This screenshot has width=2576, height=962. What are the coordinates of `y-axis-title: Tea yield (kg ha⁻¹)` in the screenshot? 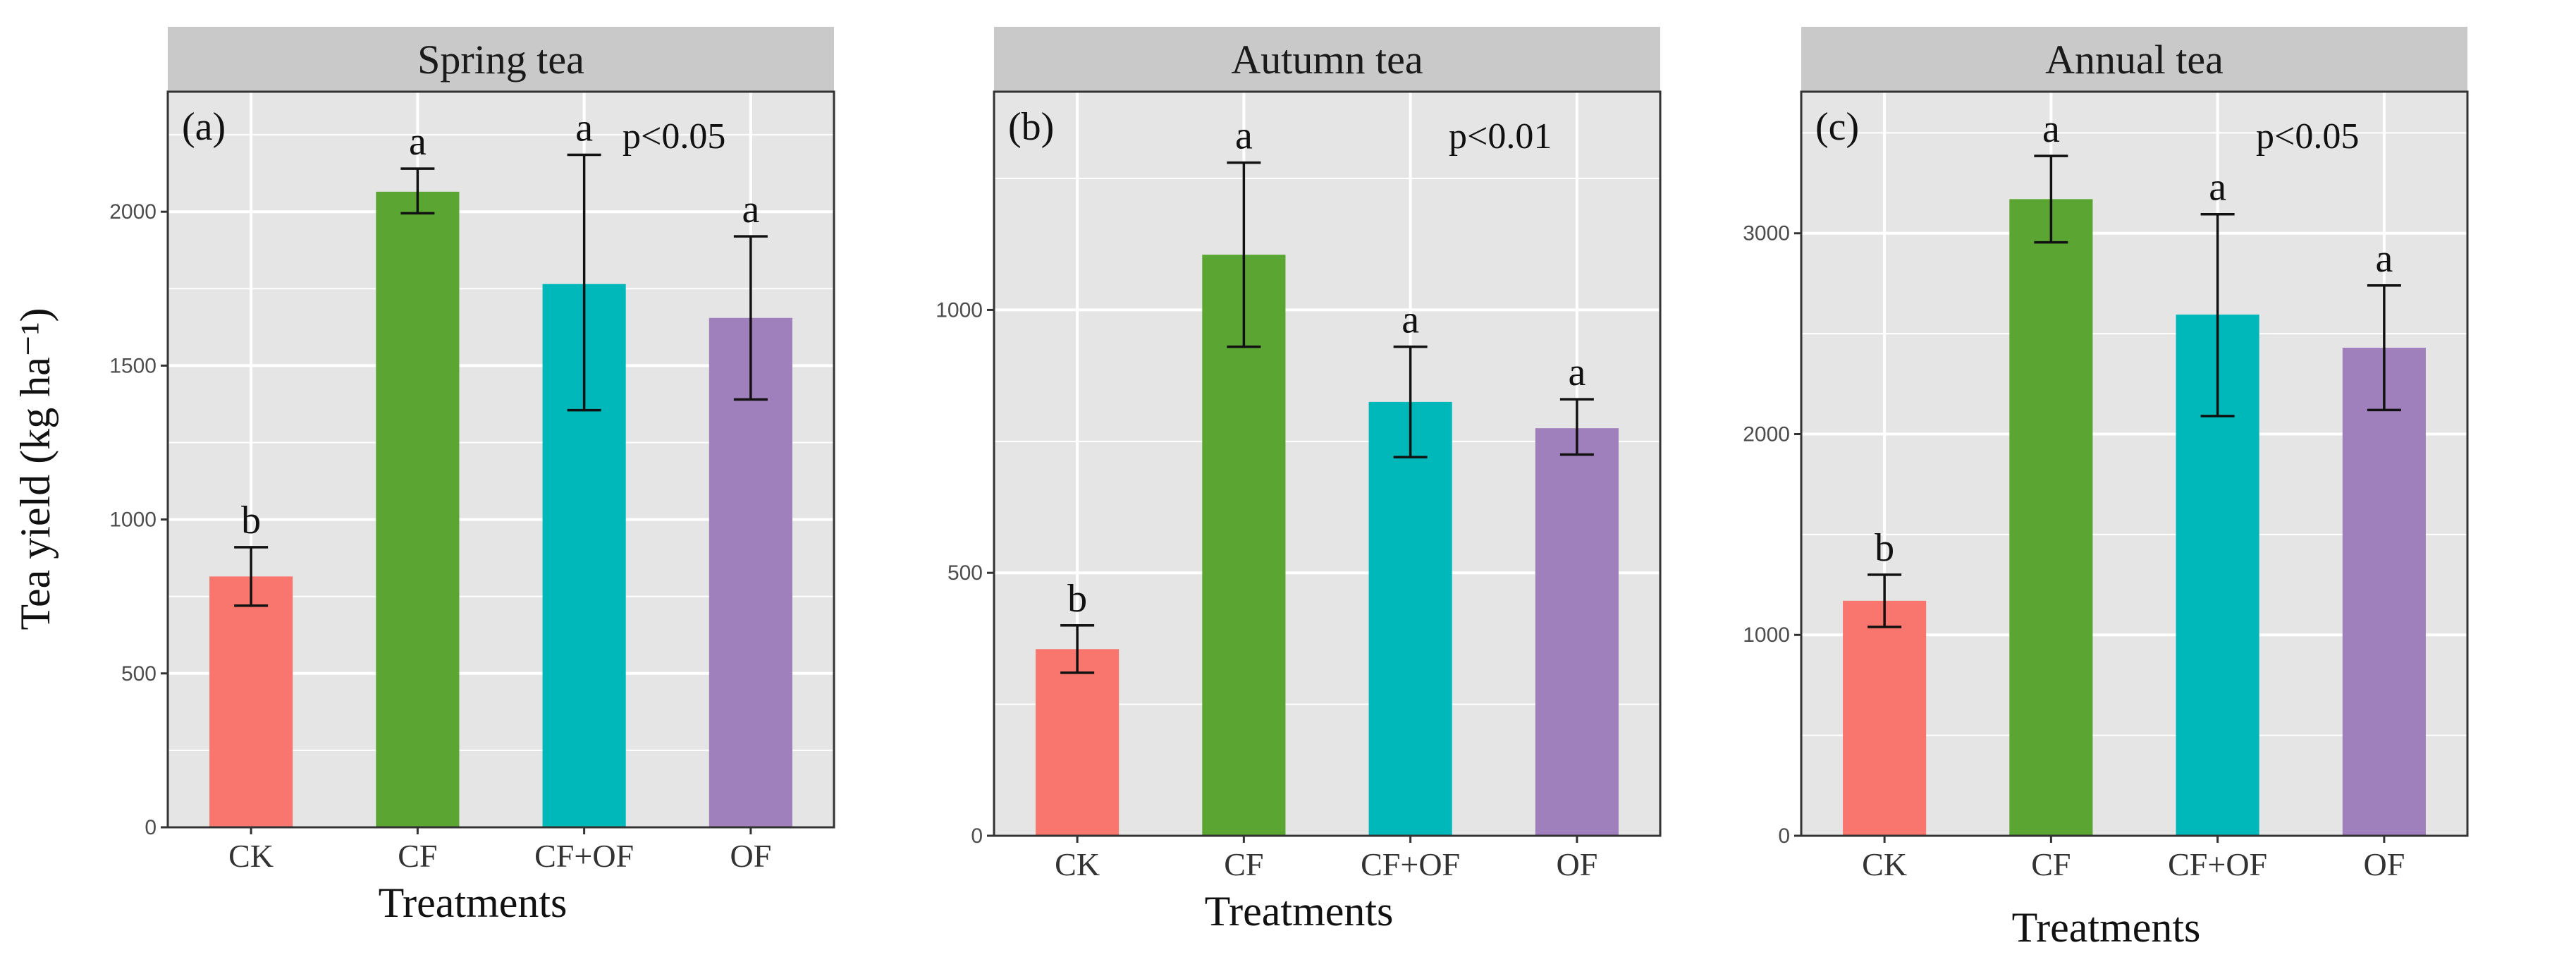 It's located at (35, 470).